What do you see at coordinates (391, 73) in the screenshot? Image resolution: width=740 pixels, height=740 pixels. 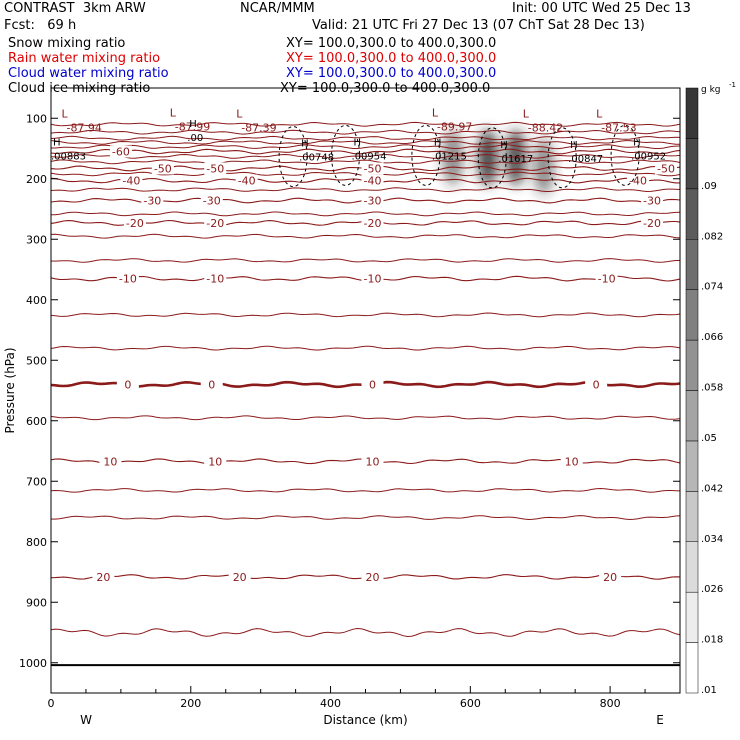 I see `field-cloudwater-xy: XY= 100.0,300.0 to 400.0,300.0` at bounding box center [391, 73].